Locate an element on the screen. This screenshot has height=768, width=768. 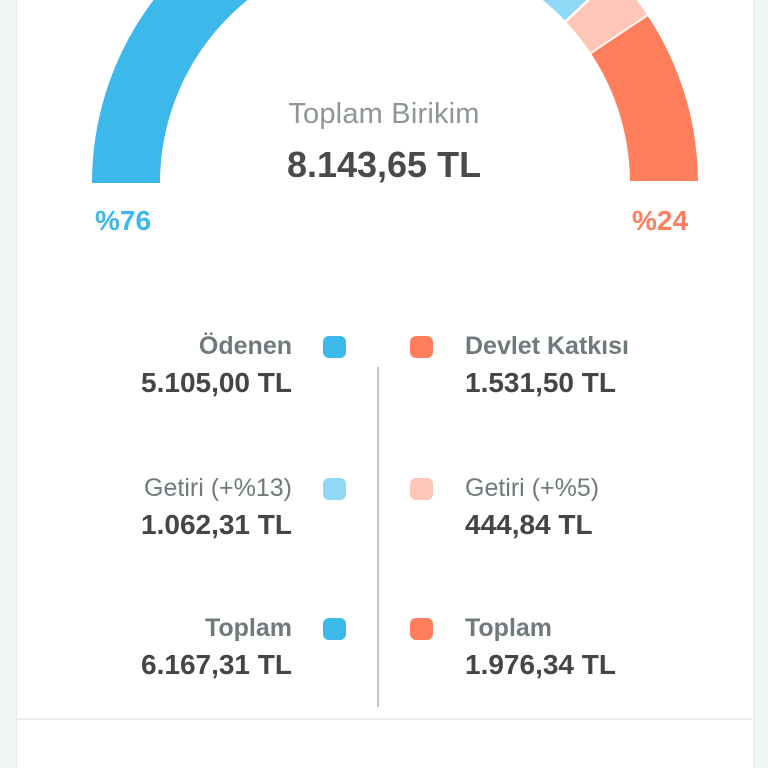
legend-value: 6.167,31 TL is located at coordinates (216, 664).